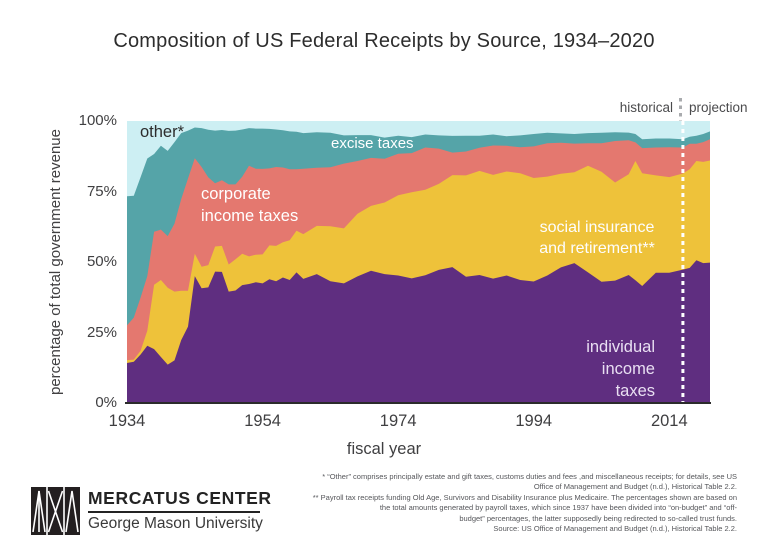  Describe the element at coordinates (106, 402) in the screenshot. I see `y-tick-label: 0%` at that location.